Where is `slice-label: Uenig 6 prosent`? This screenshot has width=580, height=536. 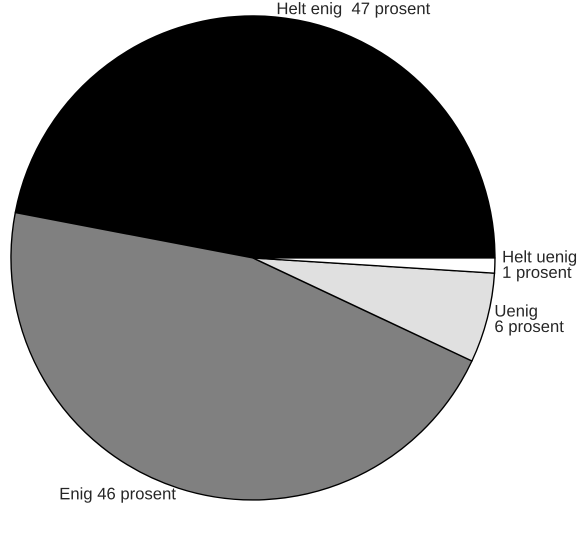
slice-label: Uenig 6 prosent is located at coordinates (529, 320).